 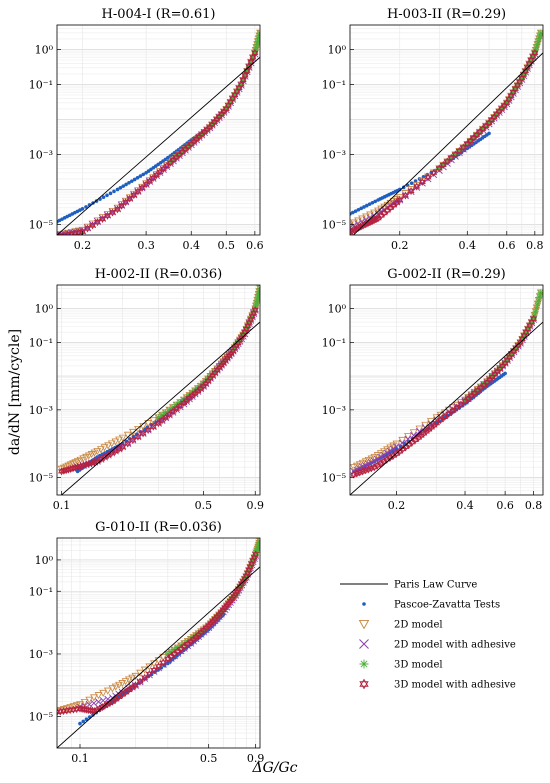 I want to click on legend-label: 3D model with adhesive, so click(x=455, y=685).